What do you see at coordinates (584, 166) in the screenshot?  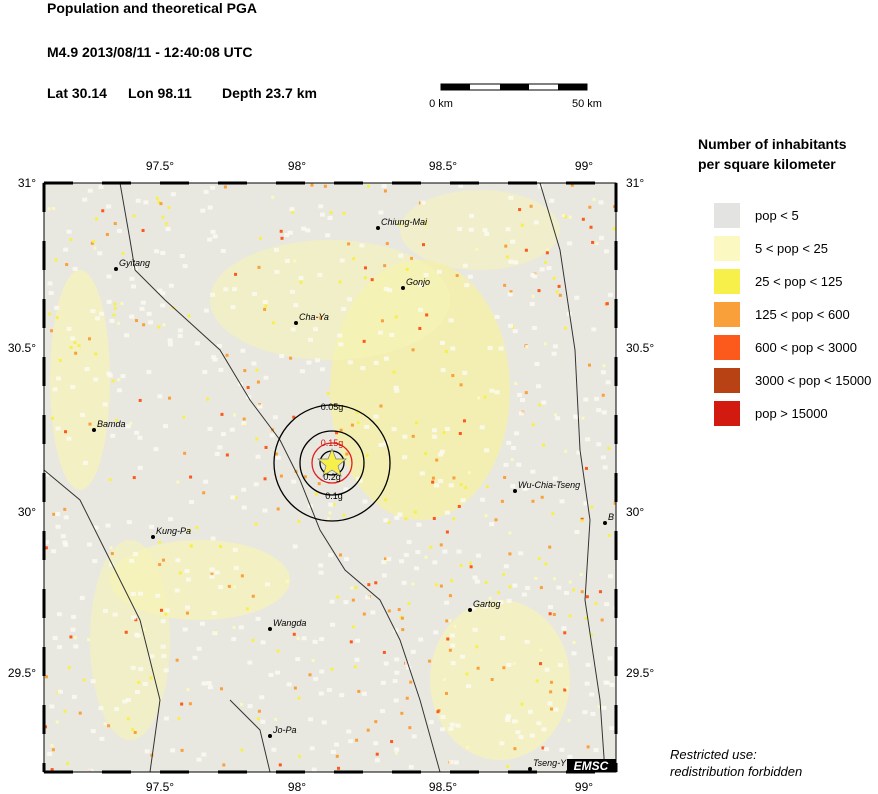 I see `lon-label: 99°` at bounding box center [584, 166].